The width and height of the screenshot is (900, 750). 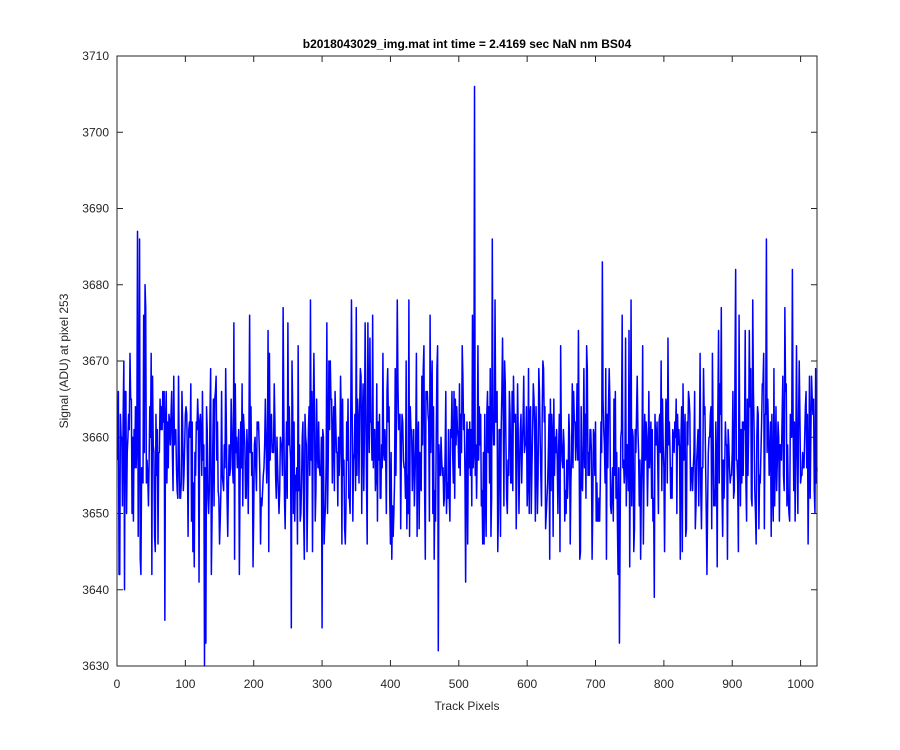 What do you see at coordinates (95, 209) in the screenshot?
I see `y-tick-label: 3690` at bounding box center [95, 209].